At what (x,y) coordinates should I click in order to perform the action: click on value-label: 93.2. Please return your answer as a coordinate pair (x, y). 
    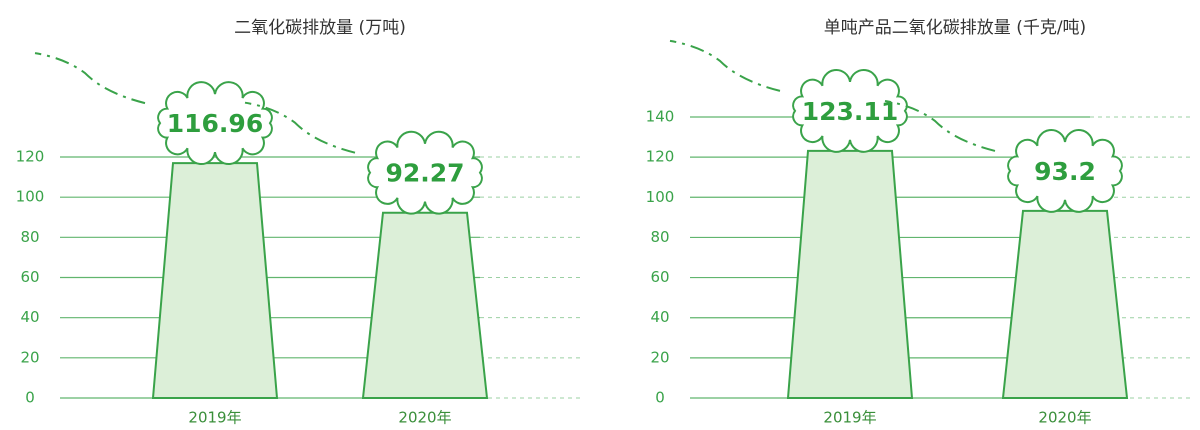
    Looking at the image, I should click on (1065, 171).